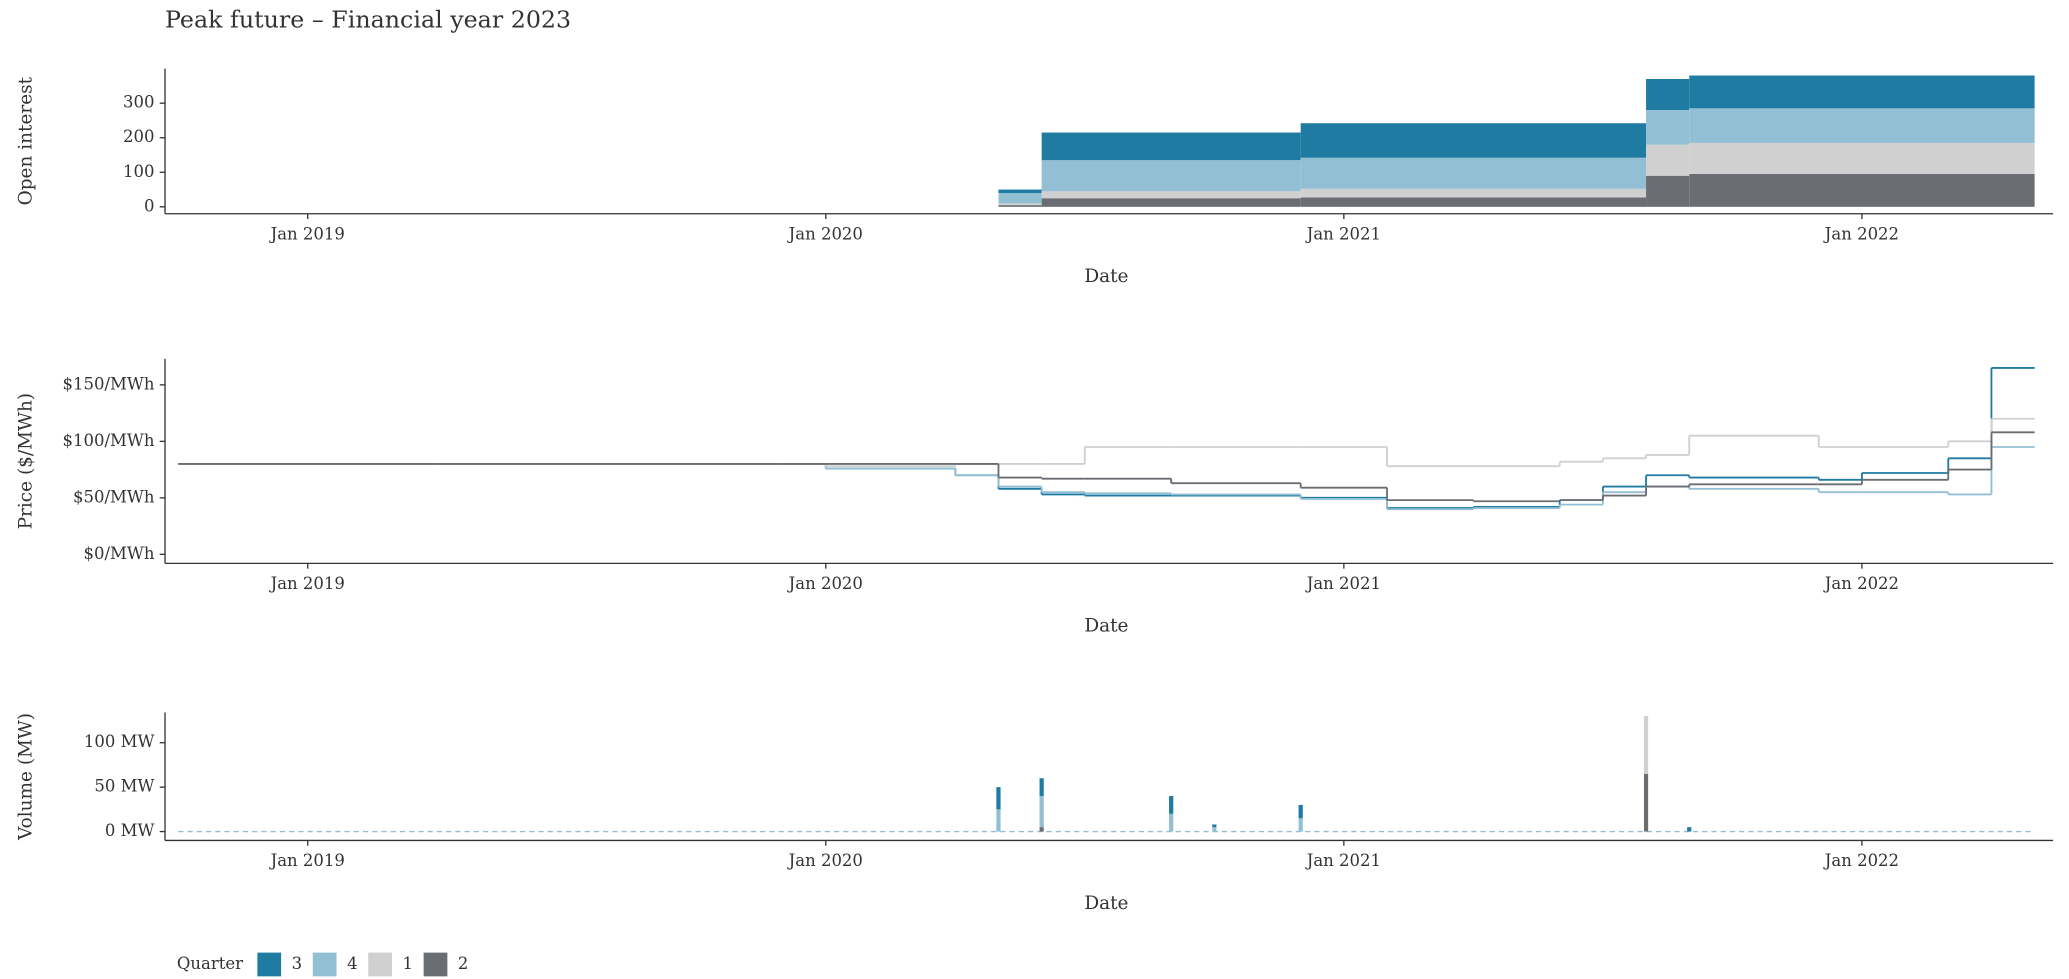  Describe the element at coordinates (25, 777) in the screenshot. I see `y-axis-title: Volume (MW)` at that location.